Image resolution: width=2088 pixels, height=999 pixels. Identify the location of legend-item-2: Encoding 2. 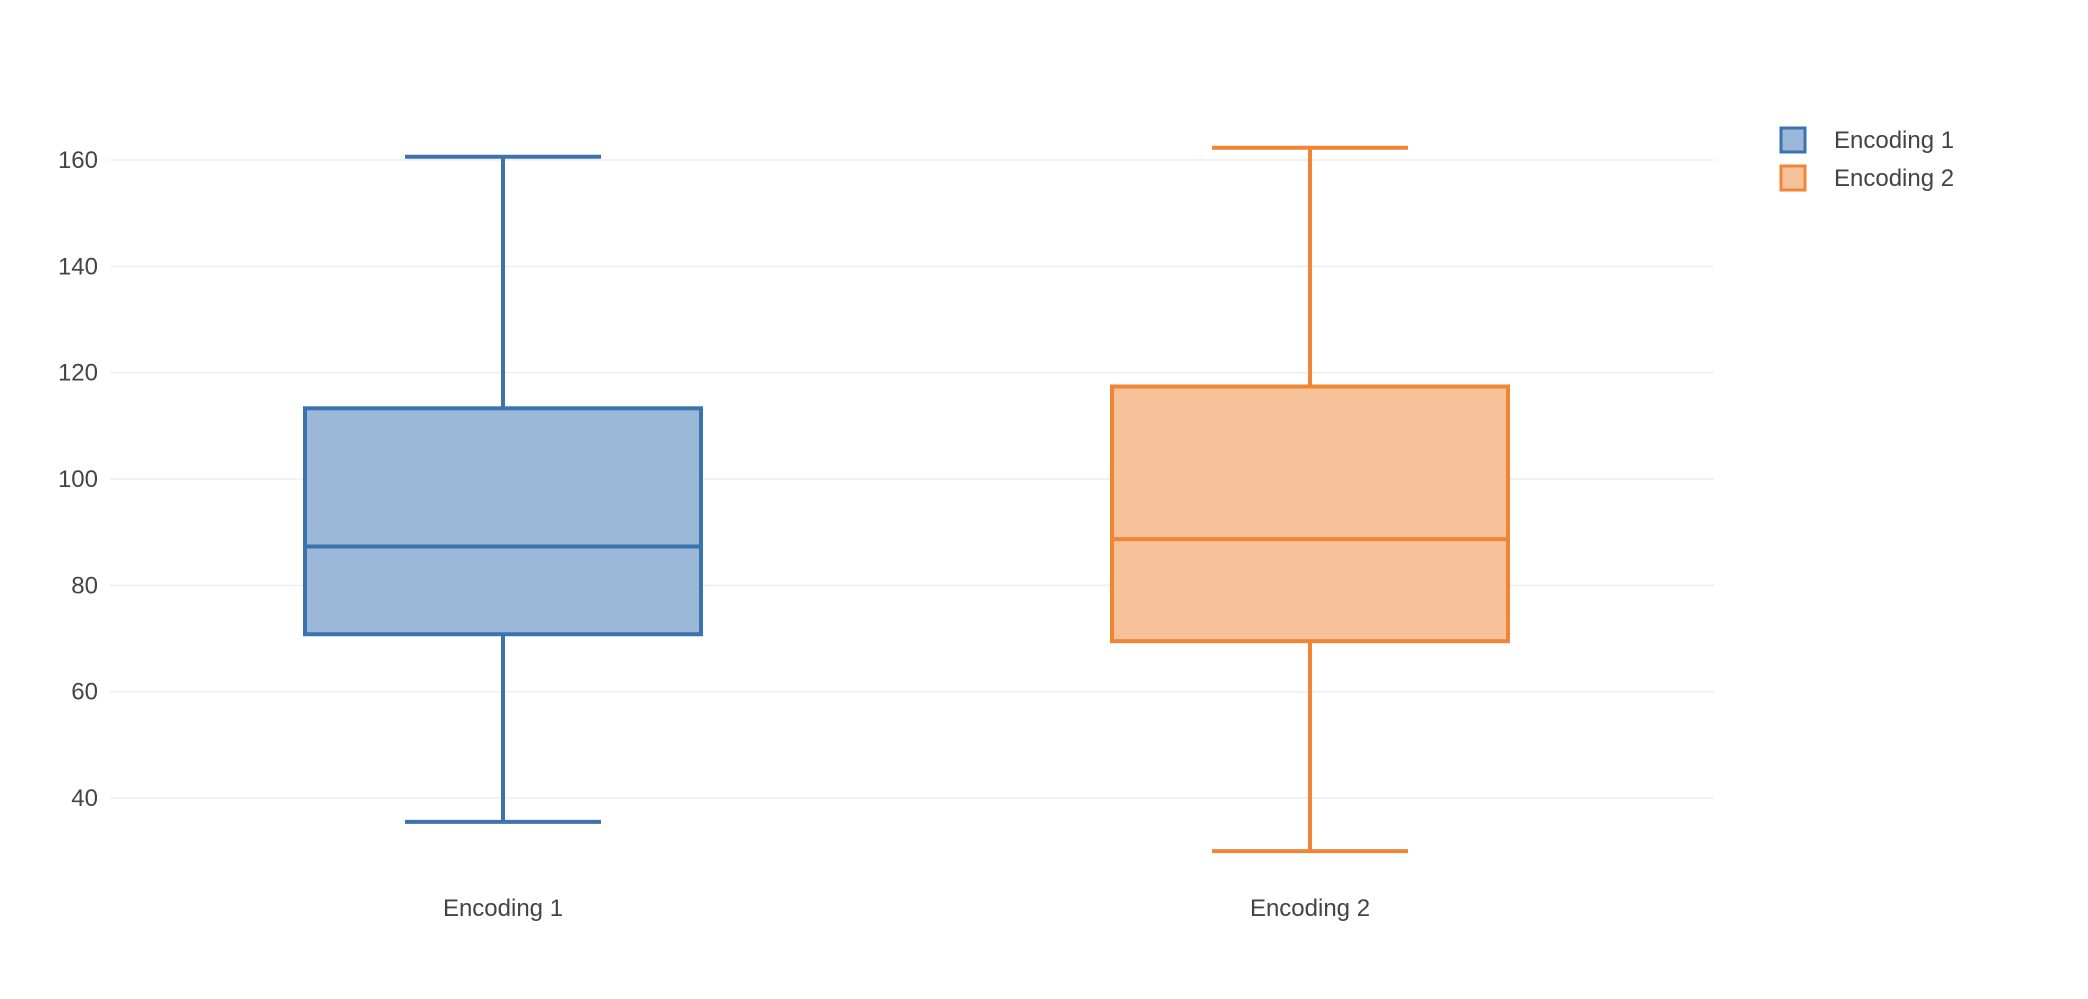
(1866, 178).